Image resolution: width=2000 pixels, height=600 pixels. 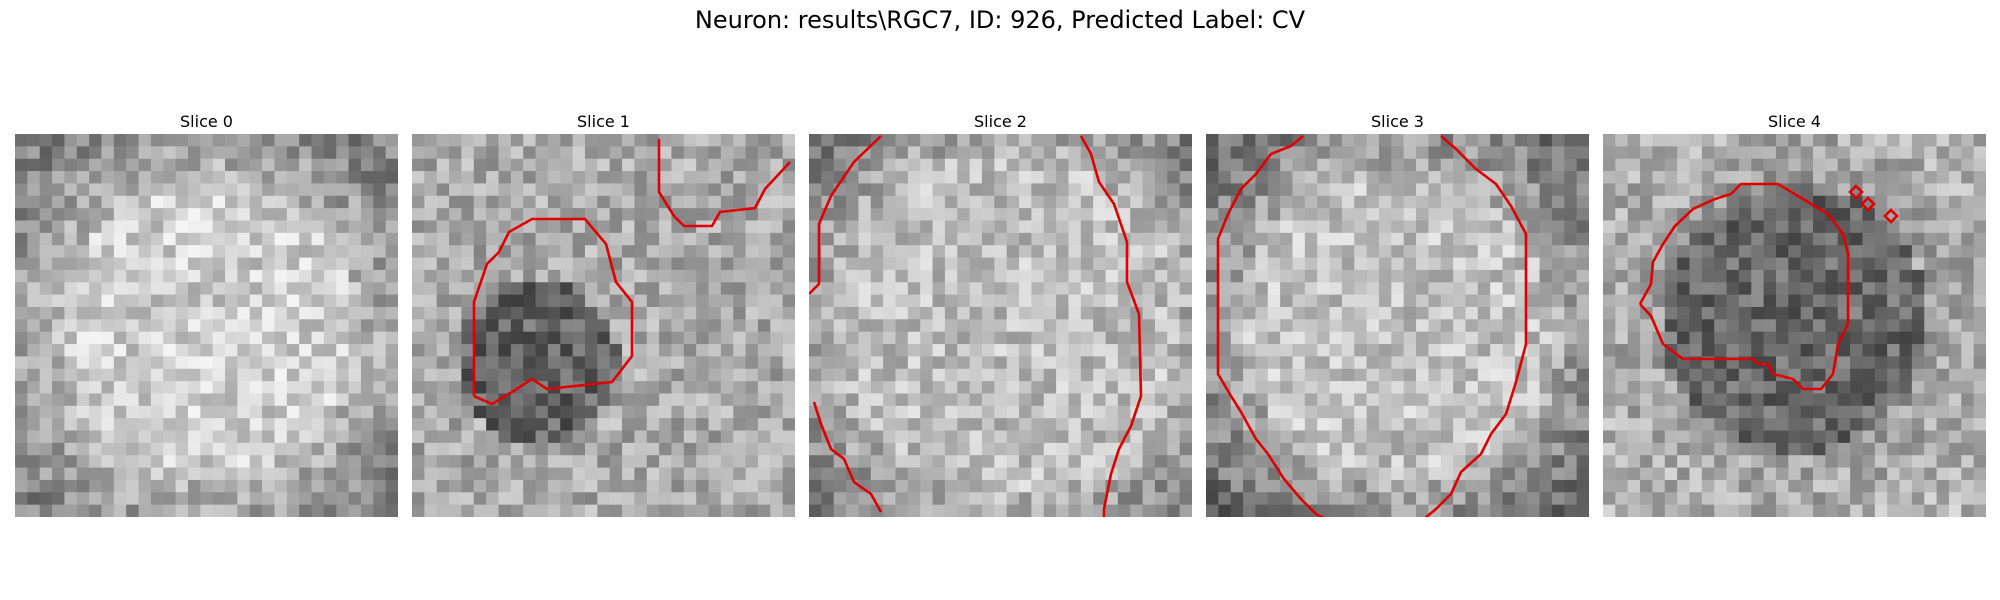 What do you see at coordinates (603, 121) in the screenshot?
I see `slice-title: Slice 1` at bounding box center [603, 121].